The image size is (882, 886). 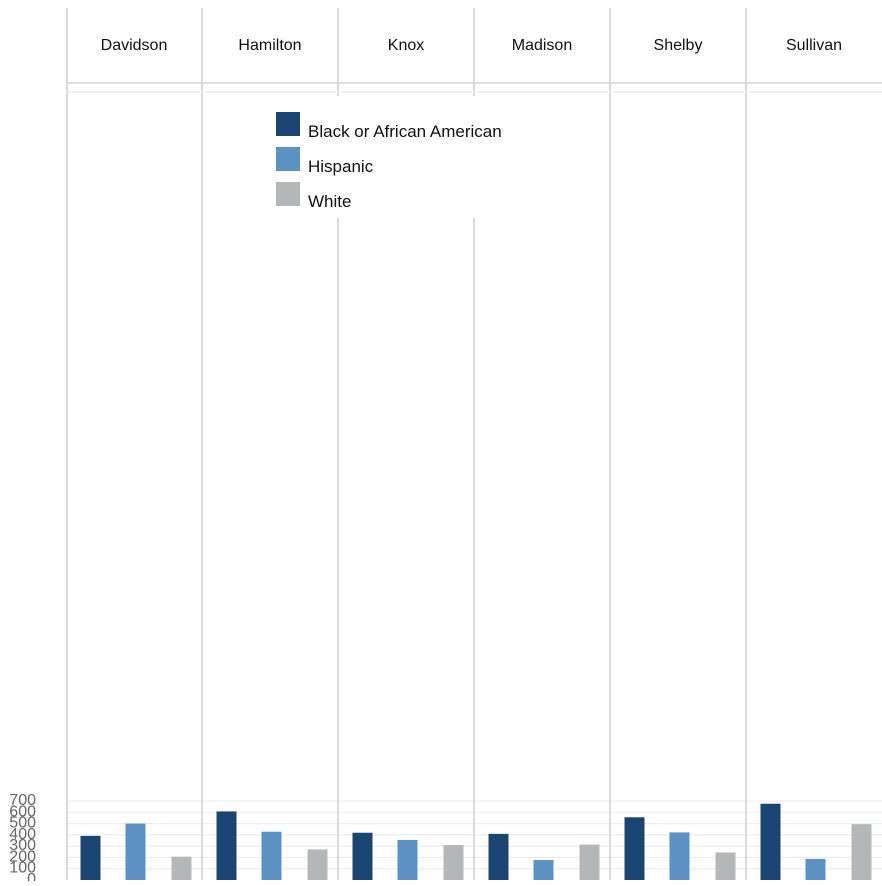 What do you see at coordinates (226, 845) in the screenshot?
I see `bar-hamilton-black-or-african-american` at bounding box center [226, 845].